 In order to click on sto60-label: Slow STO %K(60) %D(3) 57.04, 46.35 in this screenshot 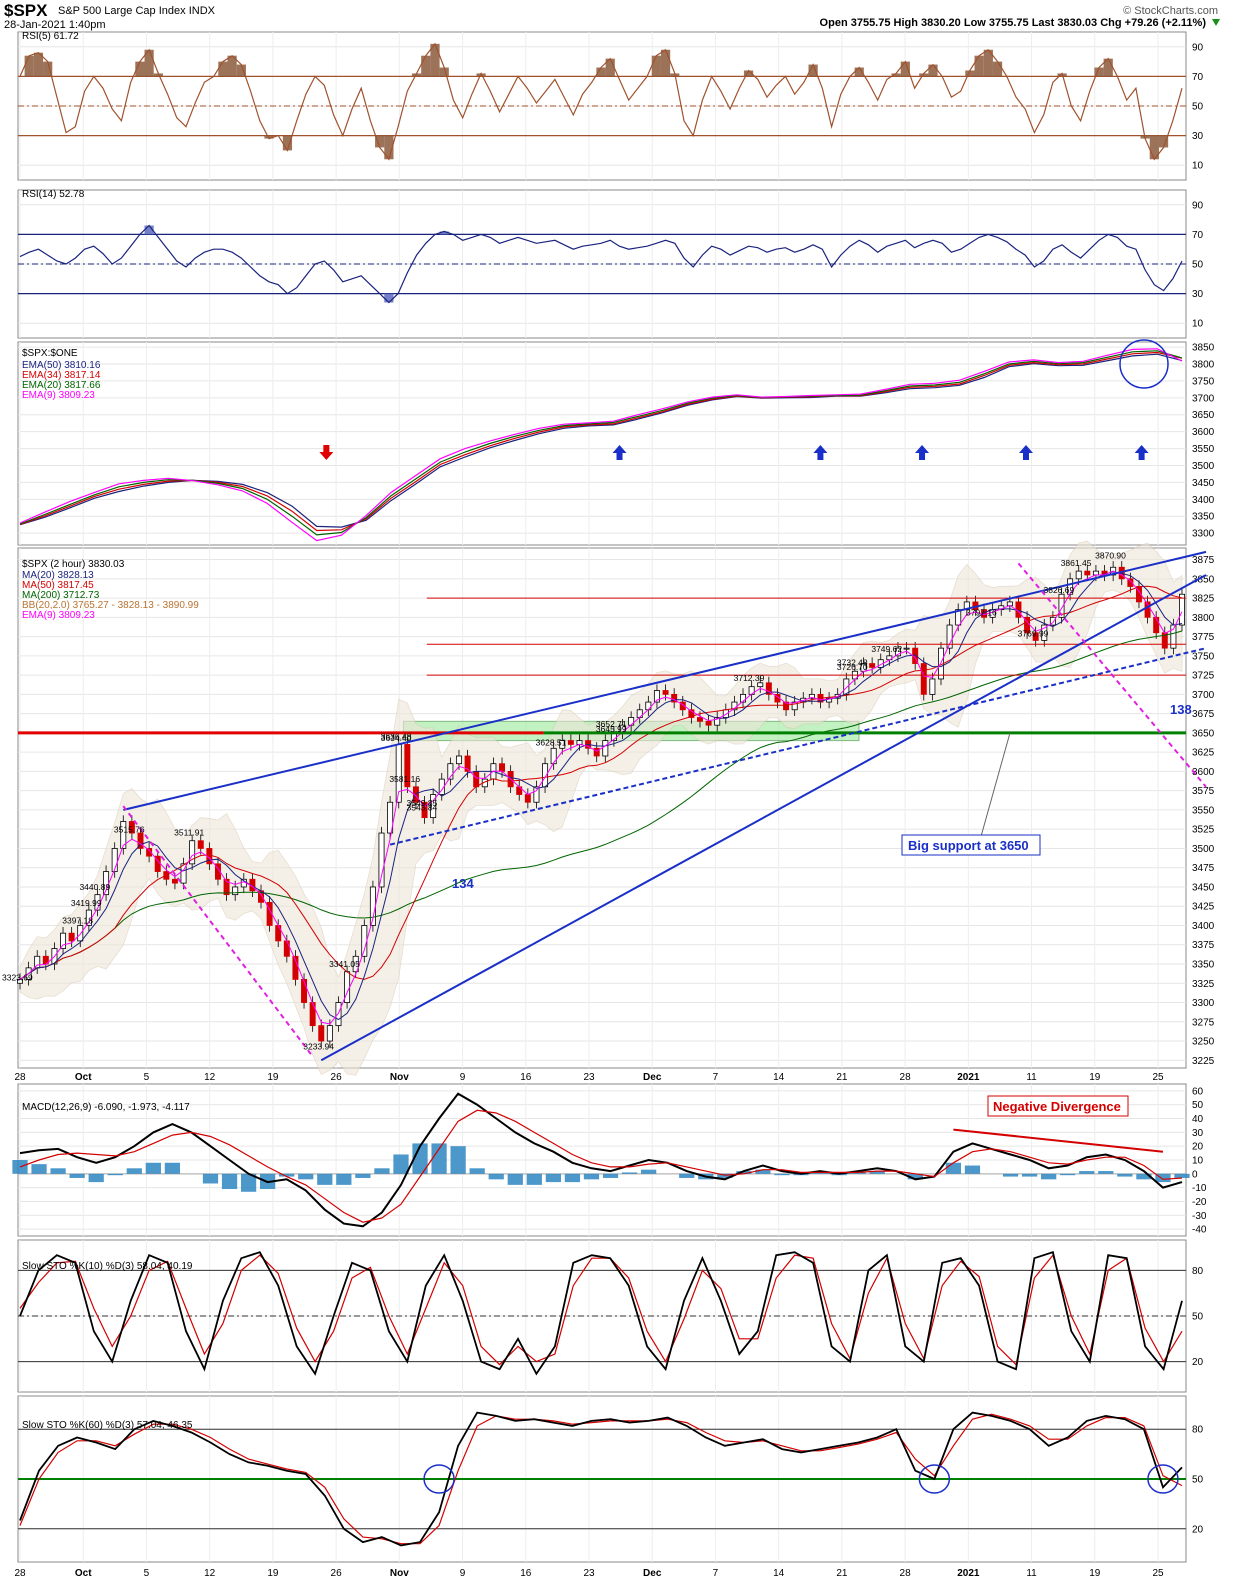, I will do `click(107, 1425)`.